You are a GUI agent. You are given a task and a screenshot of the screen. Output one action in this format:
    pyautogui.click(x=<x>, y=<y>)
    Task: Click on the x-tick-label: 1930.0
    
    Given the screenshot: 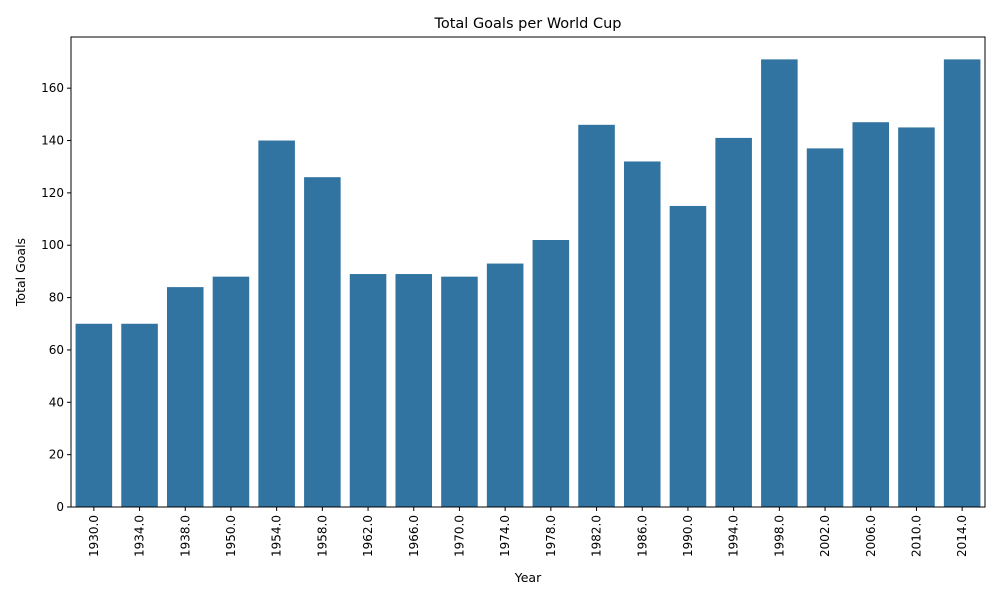 What is the action you would take?
    pyautogui.click(x=94, y=536)
    